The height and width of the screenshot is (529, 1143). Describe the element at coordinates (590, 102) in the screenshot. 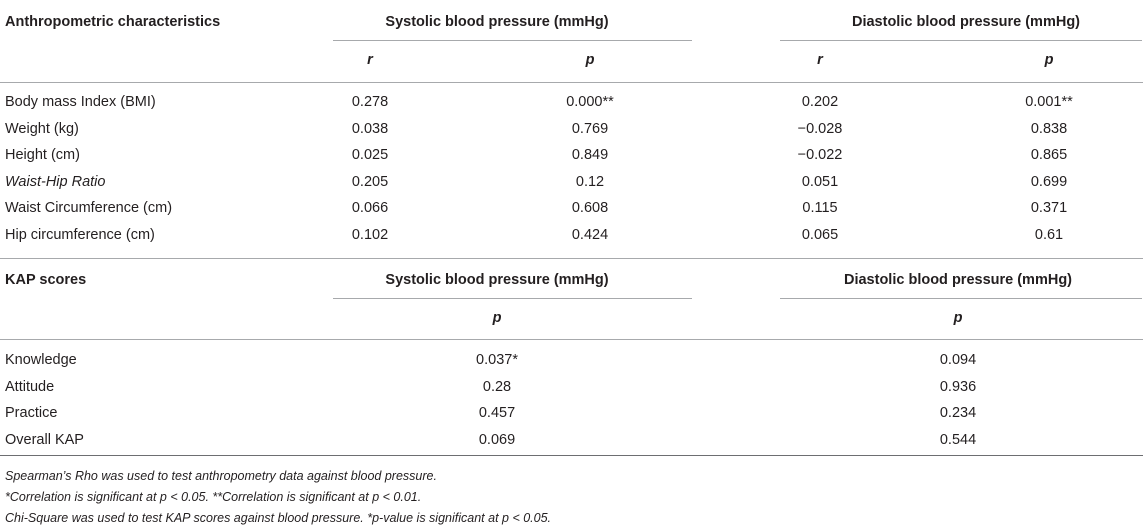

I see `cell-p-systolic: 0.000**` at that location.